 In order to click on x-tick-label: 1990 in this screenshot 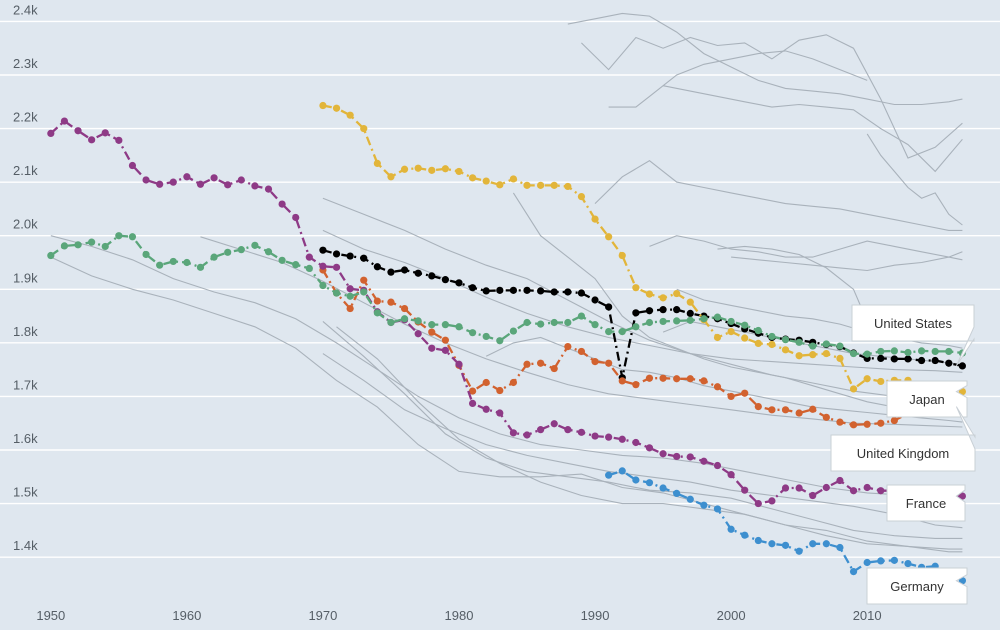, I will do `click(595, 615)`.